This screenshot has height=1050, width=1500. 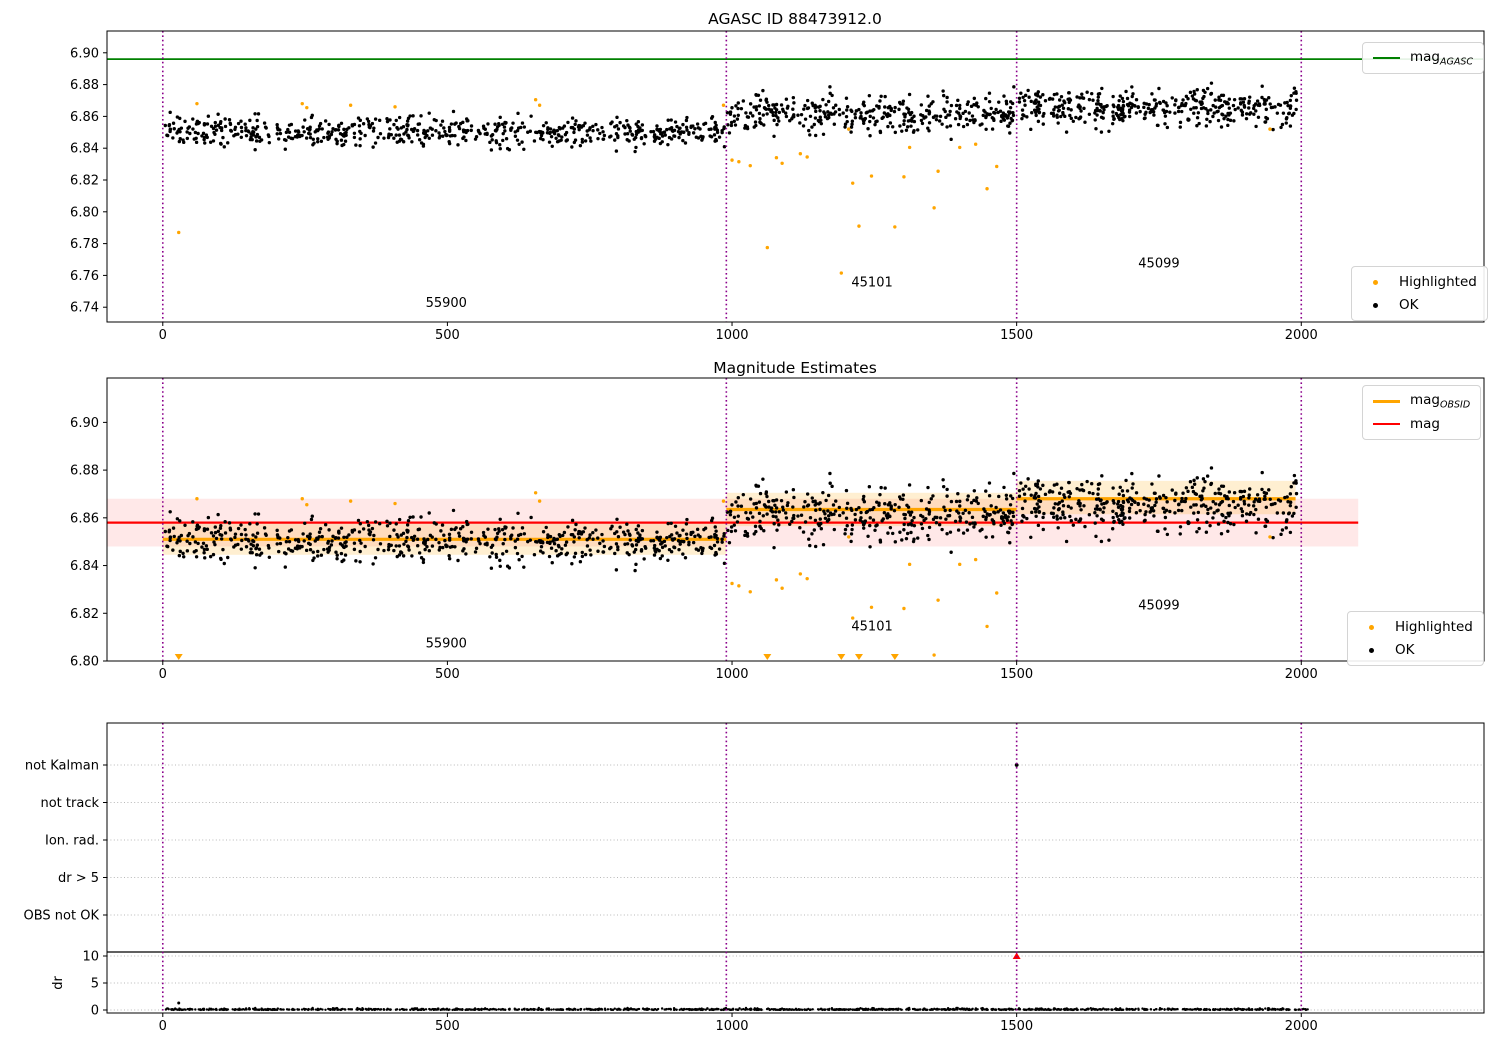 I want to click on flag-category-label: dr > 5, so click(x=78, y=878).